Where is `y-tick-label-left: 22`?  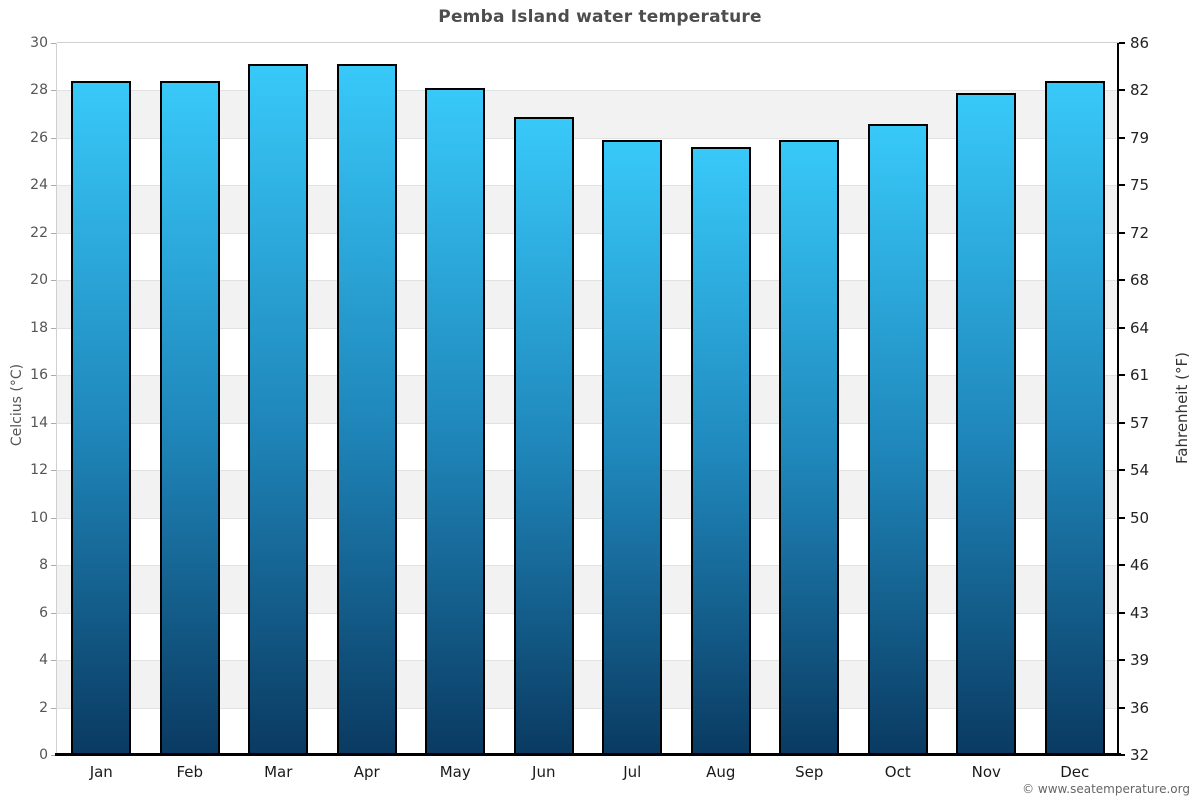 y-tick-label-left: 22 is located at coordinates (39, 232).